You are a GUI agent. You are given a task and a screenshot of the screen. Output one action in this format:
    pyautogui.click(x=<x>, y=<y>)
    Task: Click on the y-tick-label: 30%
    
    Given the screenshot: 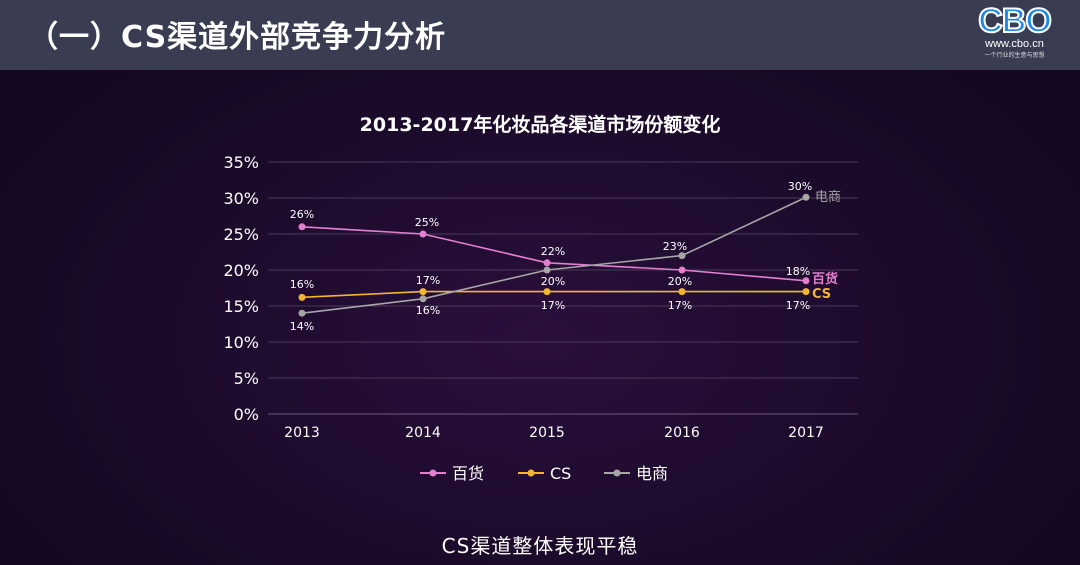 What is the action you would take?
    pyautogui.click(x=241, y=198)
    